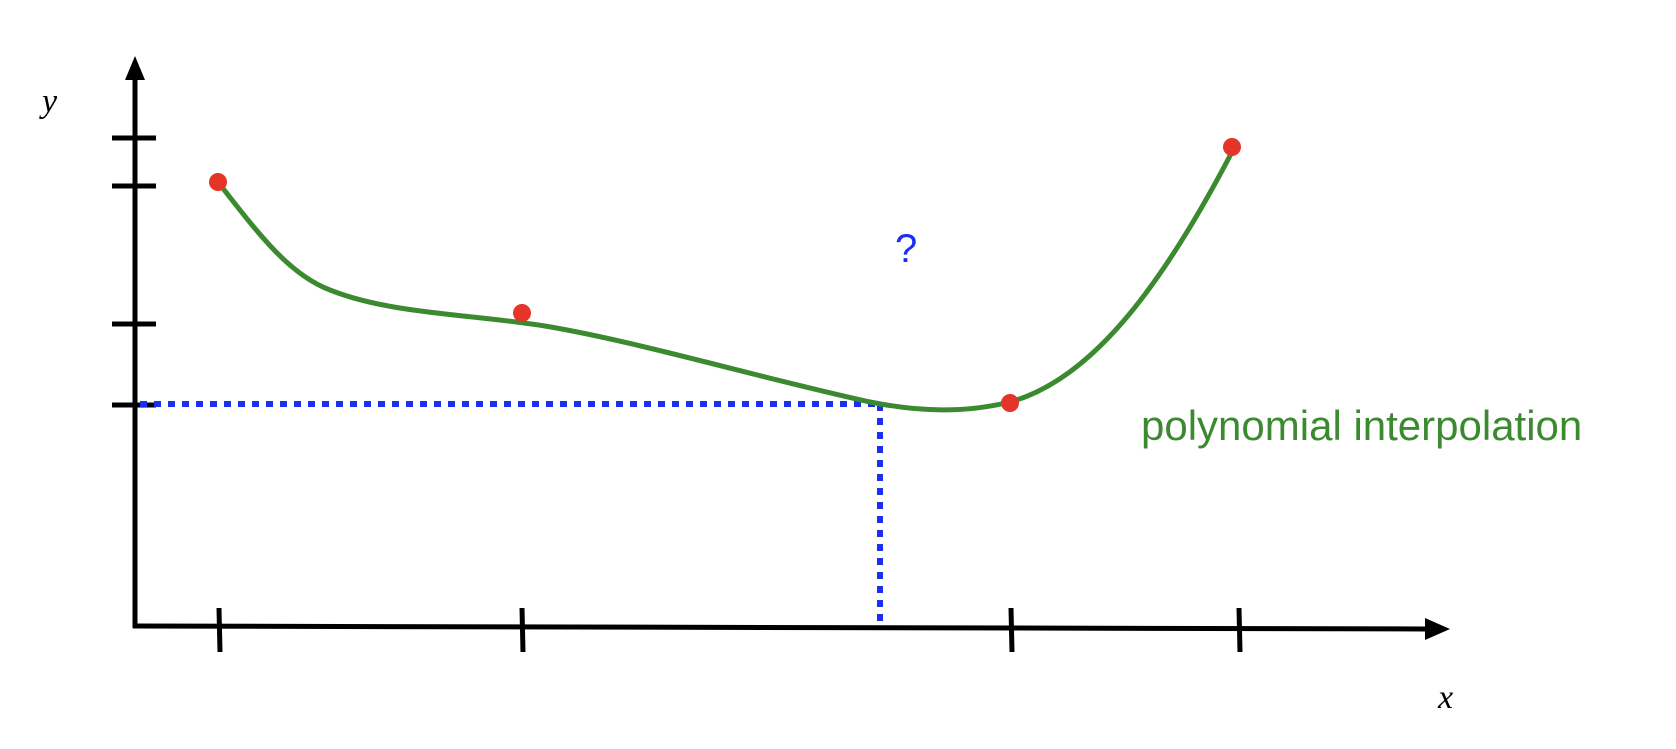  What do you see at coordinates (1361, 425) in the screenshot?
I see `curve-label: polynomial interpolation` at bounding box center [1361, 425].